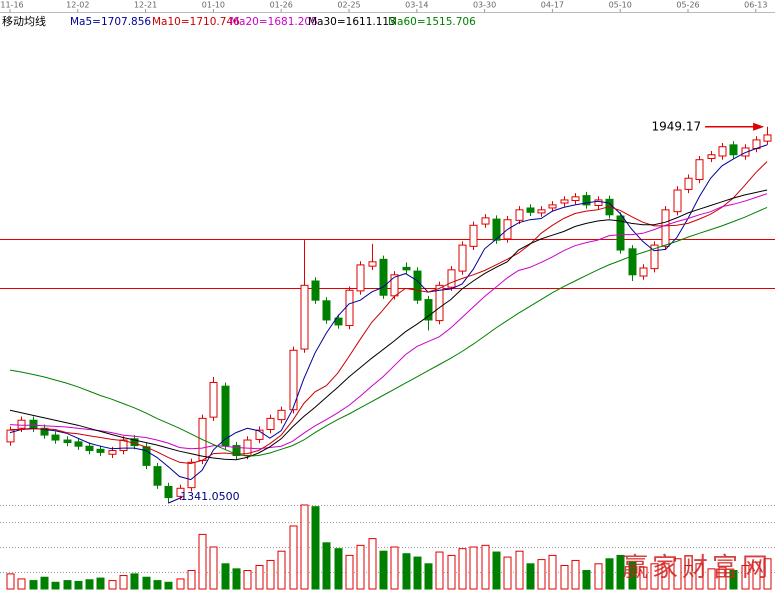 This screenshot has width=775, height=590. Describe the element at coordinates (77, 5) in the screenshot. I see `date-label: 12-02` at that location.